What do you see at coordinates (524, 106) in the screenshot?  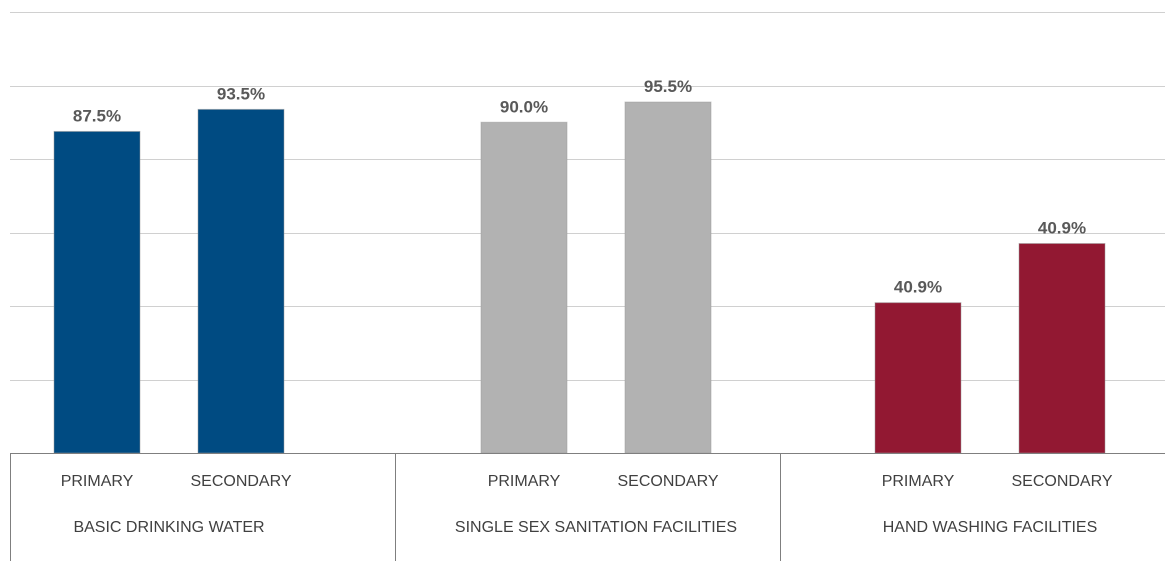 I see `data-label: 90.0%` at bounding box center [524, 106].